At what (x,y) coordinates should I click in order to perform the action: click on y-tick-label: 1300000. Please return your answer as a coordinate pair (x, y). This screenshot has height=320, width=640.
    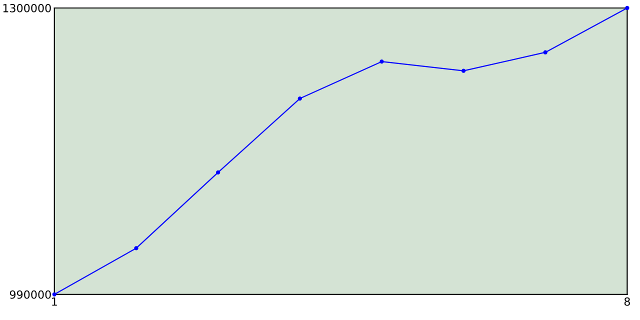
    Looking at the image, I should click on (27, 8).